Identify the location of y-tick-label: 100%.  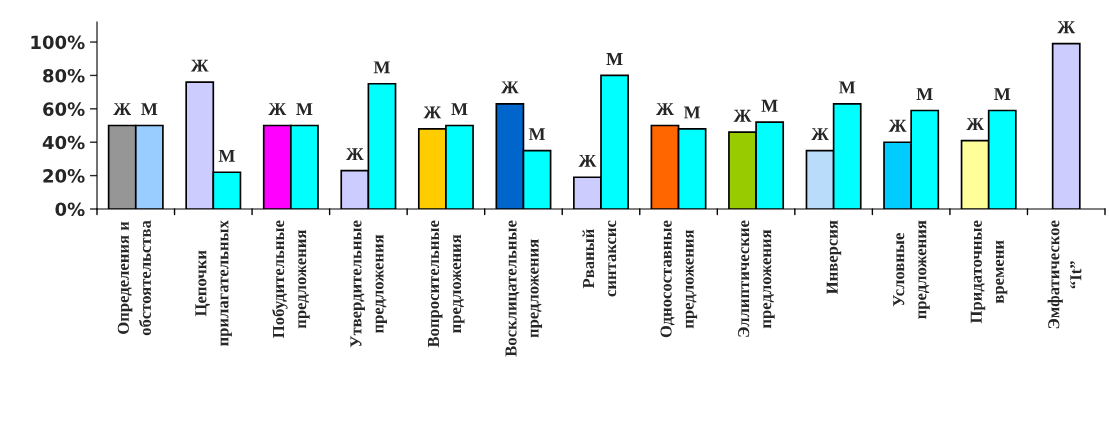
(58, 42).